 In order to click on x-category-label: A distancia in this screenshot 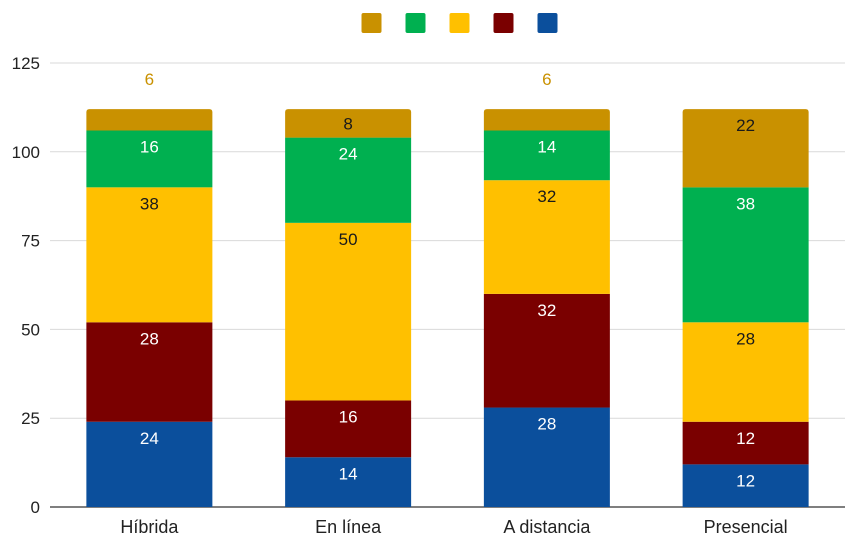, I will do `click(547, 527)`.